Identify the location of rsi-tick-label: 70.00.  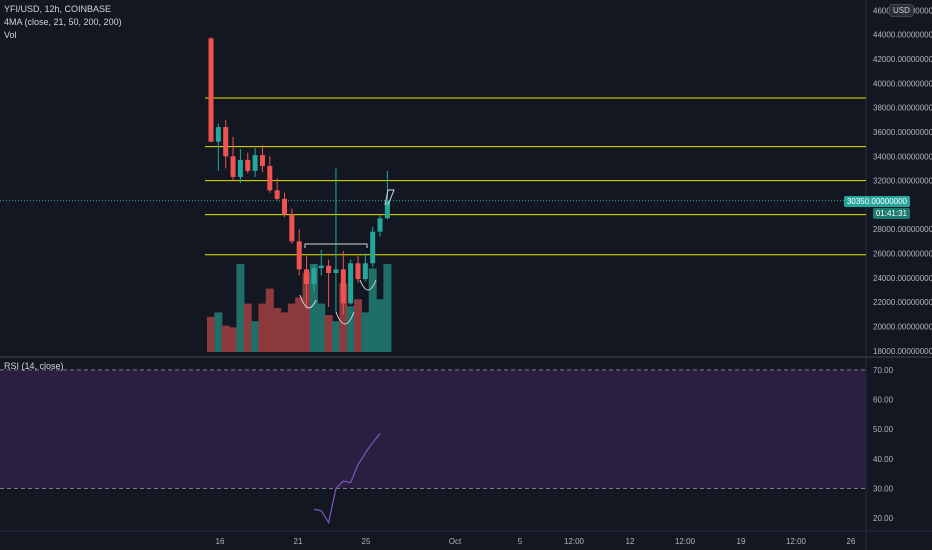
(883, 370).